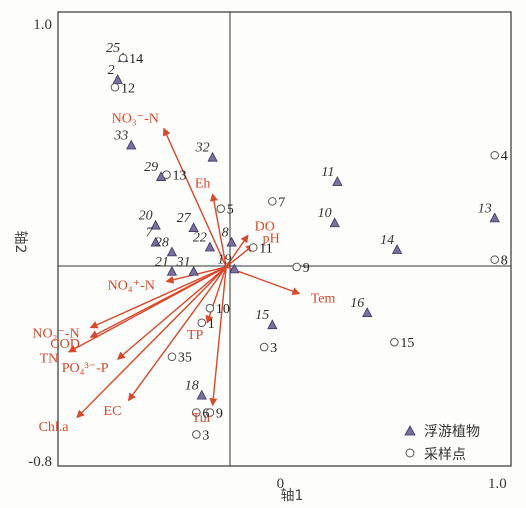  Describe the element at coordinates (262, 315) in the screenshot. I see `species-label: 15` at that location.